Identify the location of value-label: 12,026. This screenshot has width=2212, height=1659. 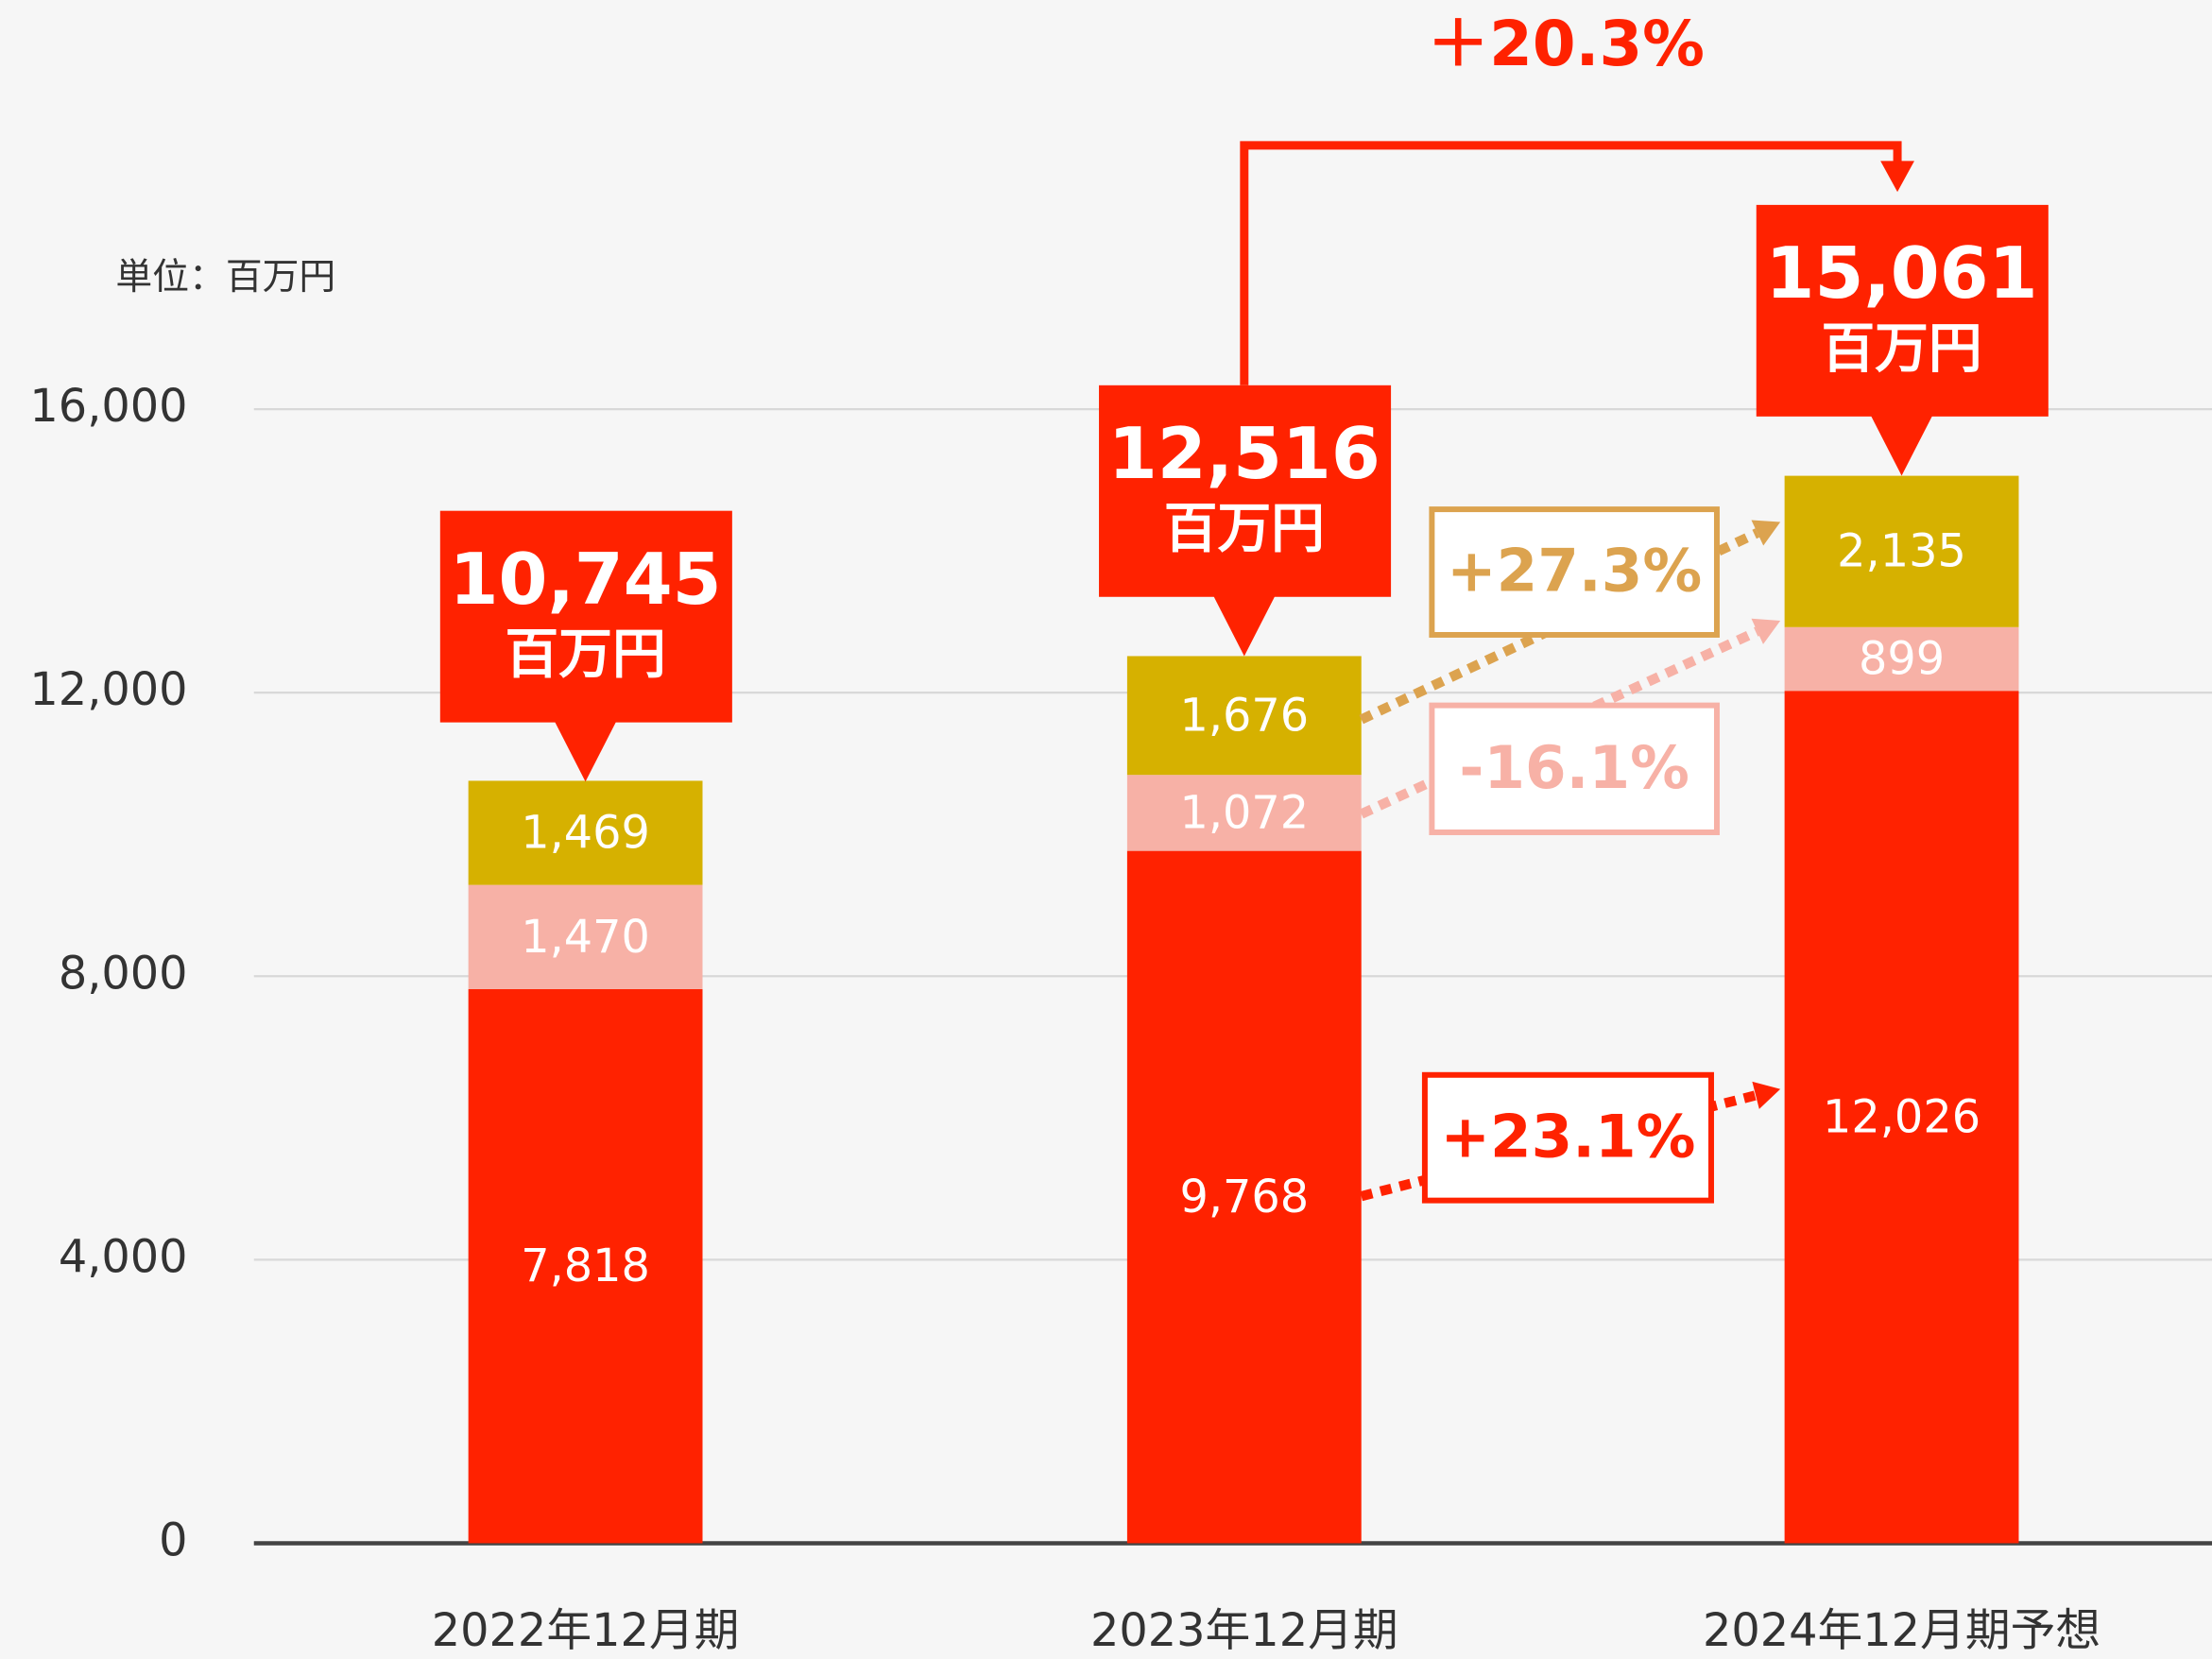
(1902, 1117).